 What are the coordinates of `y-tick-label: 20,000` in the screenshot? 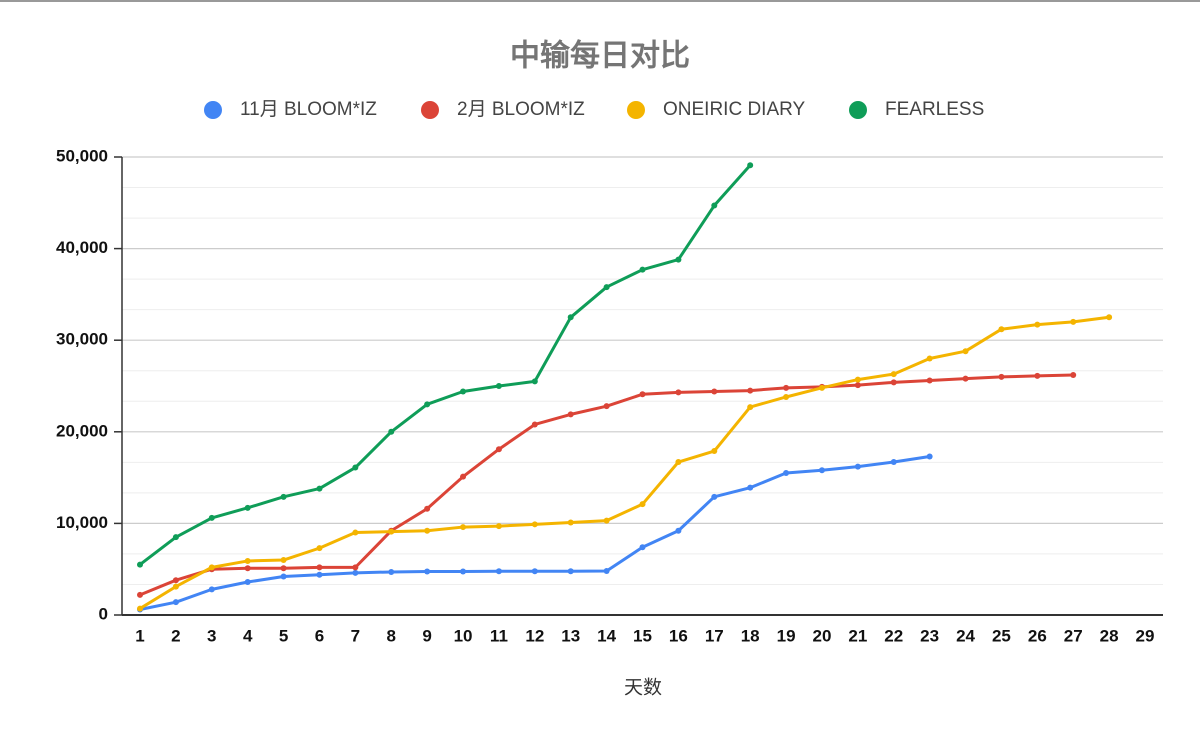 It's located at (82, 430).